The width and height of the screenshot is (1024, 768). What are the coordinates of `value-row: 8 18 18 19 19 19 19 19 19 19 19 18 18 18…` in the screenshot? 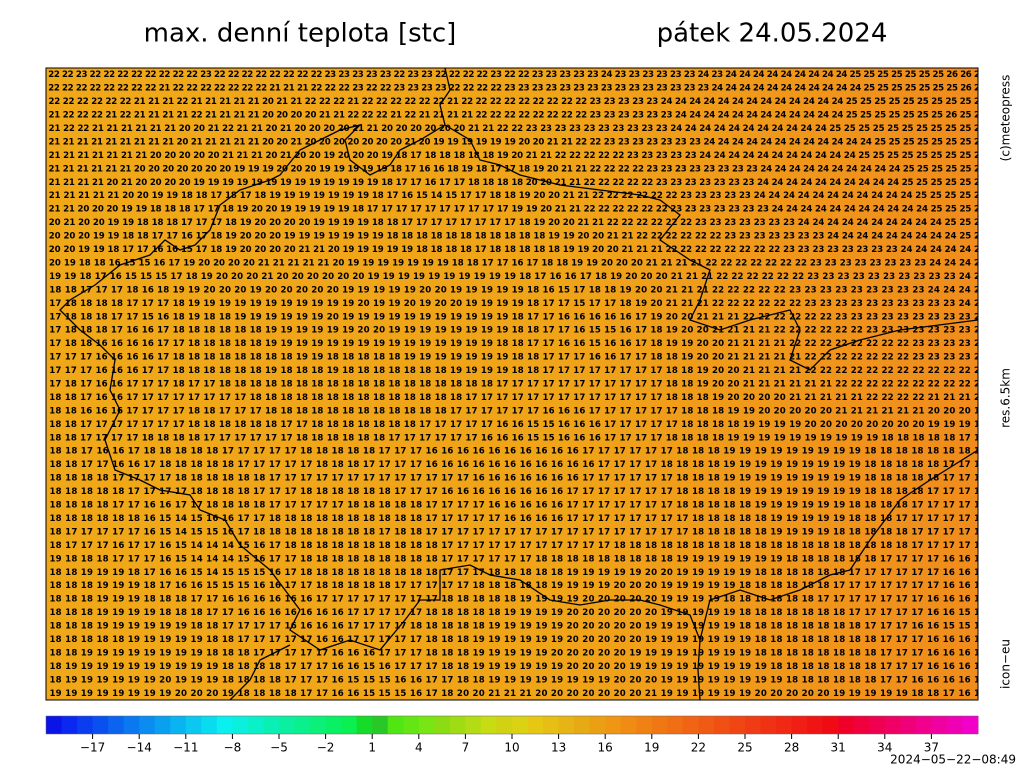 It's located at (510, 653).